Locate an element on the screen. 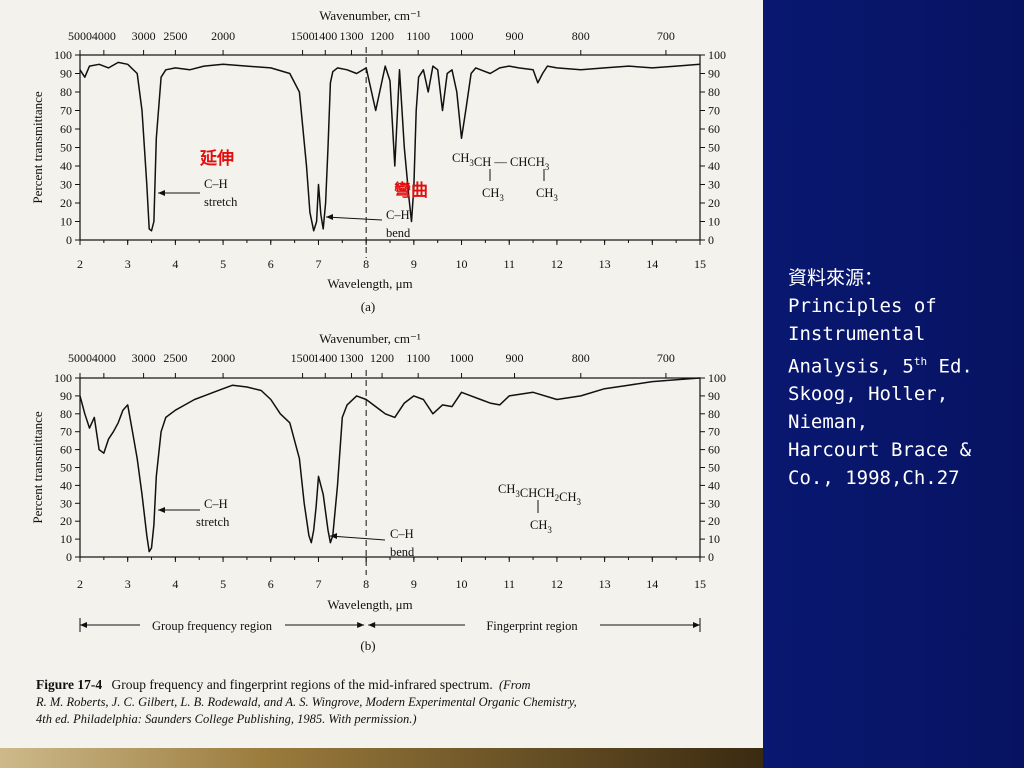 The width and height of the screenshot is (1024, 768). panel-a-structure-line-1: CH3CH — CHCH3 is located at coordinates (501, 161).